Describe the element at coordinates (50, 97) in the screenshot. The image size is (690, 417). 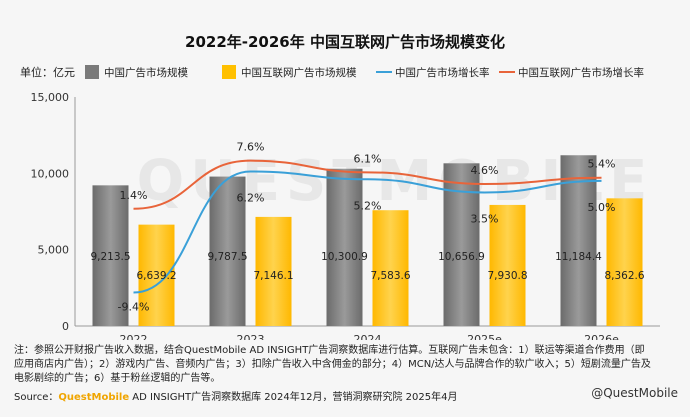
I see `y-tick-label: 15,000` at that location.